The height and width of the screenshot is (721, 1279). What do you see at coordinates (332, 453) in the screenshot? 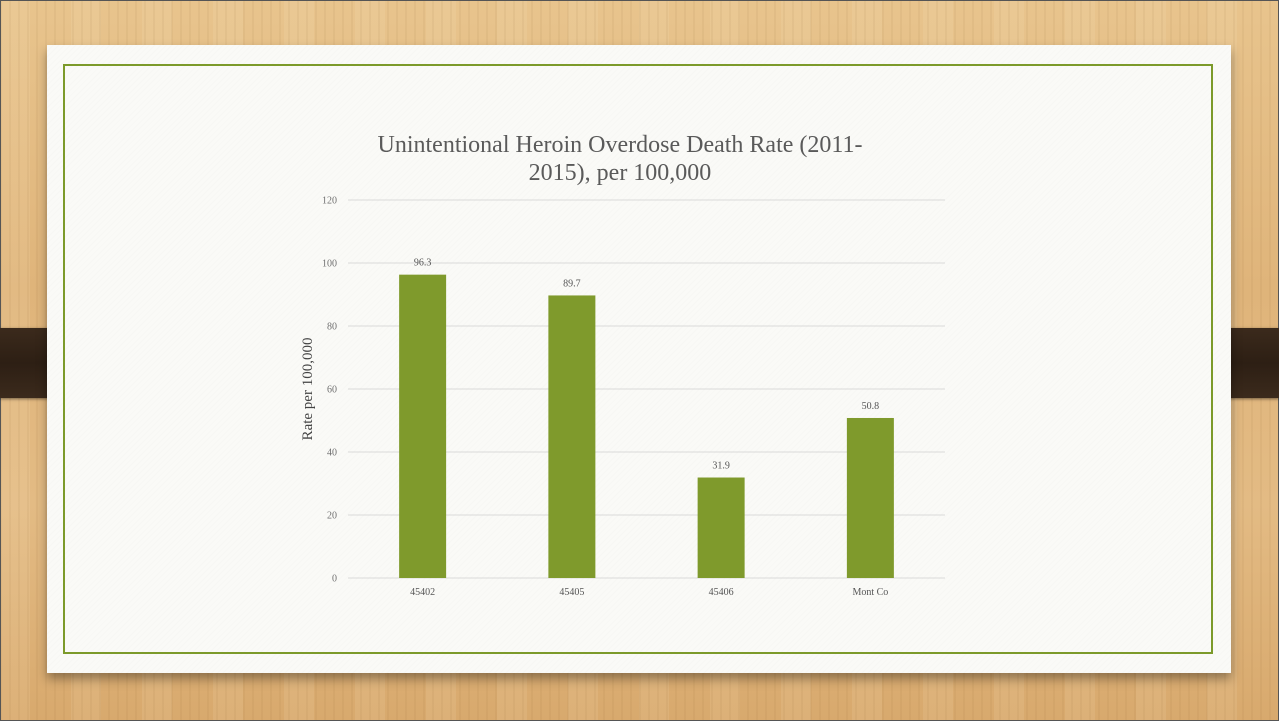
I see `y-tick-label: 40` at bounding box center [332, 453].